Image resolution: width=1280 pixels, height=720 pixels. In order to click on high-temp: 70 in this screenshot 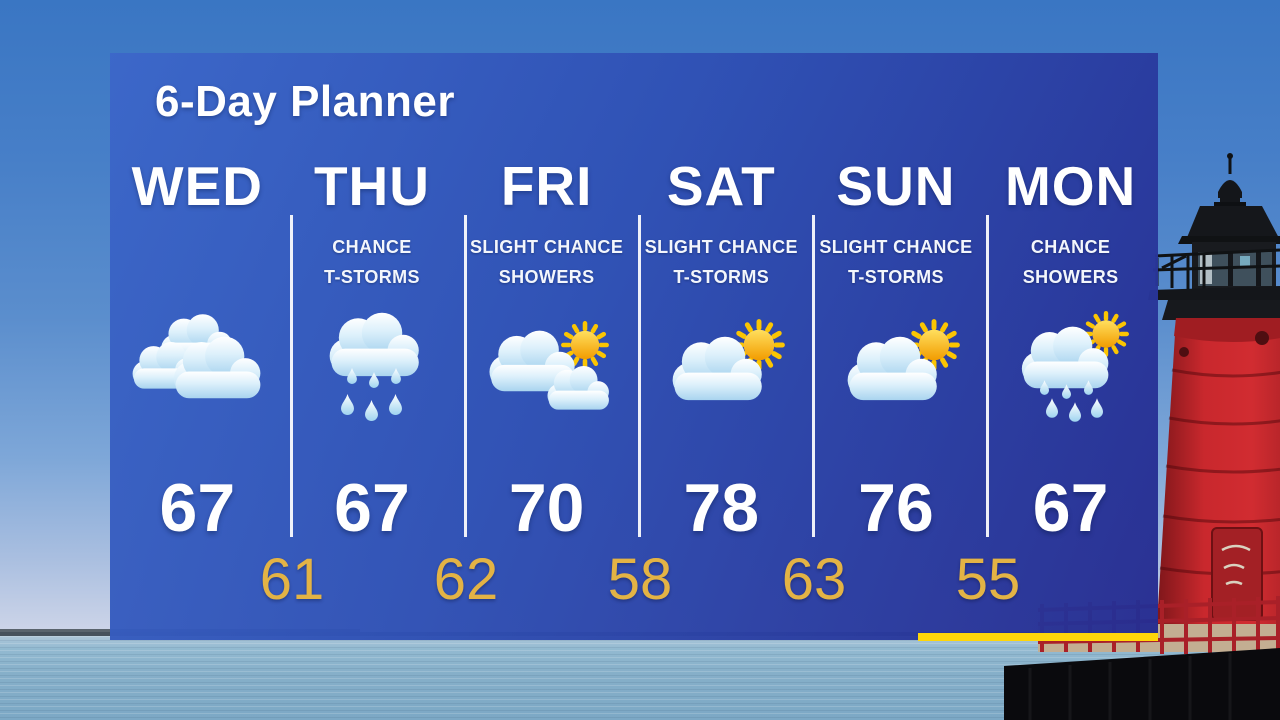, I will do `click(546, 508)`.